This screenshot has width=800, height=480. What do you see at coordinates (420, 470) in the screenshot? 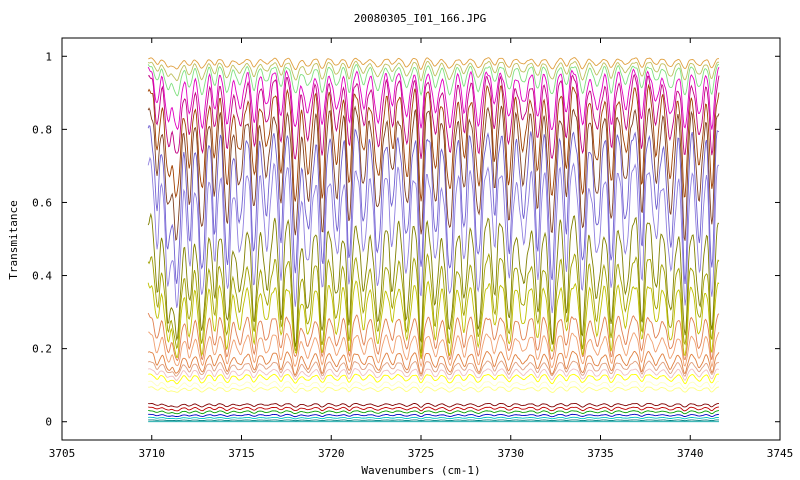
I see `x-axis-label: Wavenumbers (cm-1)` at bounding box center [420, 470].